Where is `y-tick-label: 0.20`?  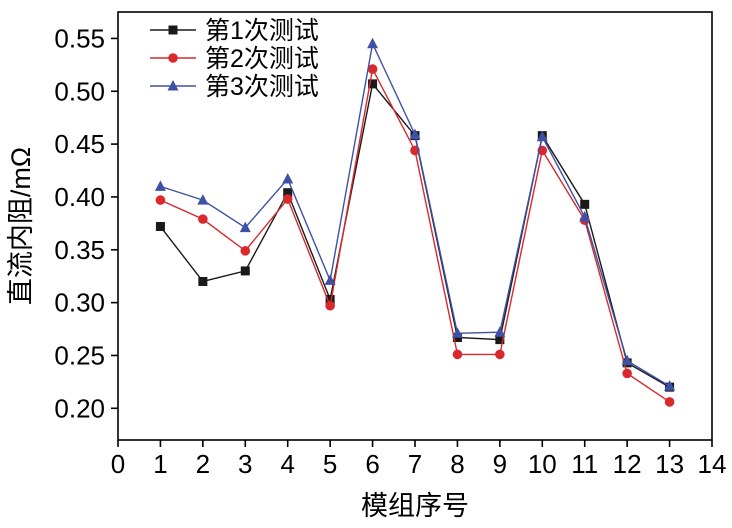
y-tick-label: 0.20 is located at coordinates (79, 408).